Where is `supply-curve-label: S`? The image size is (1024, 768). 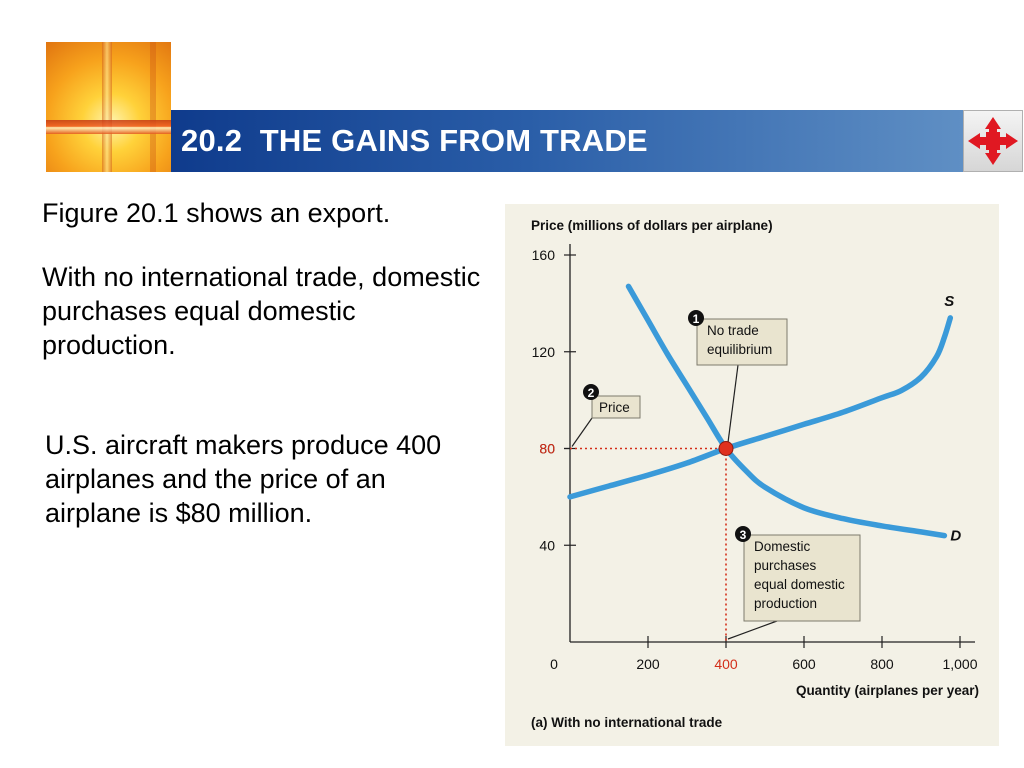
supply-curve-label: S is located at coordinates (949, 301).